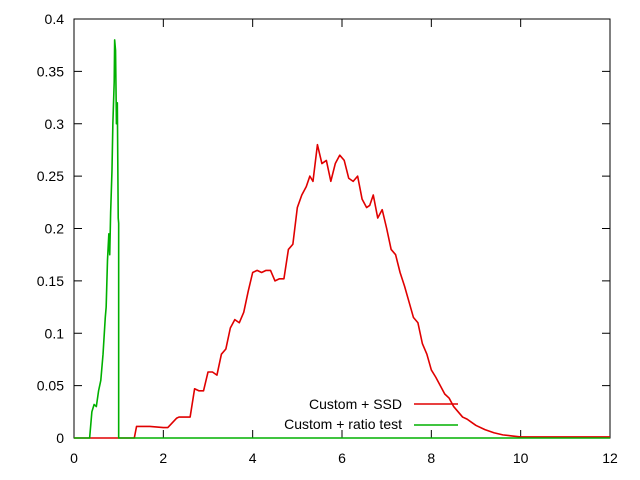  I want to click on x-tick-label: 4, so click(253, 458).